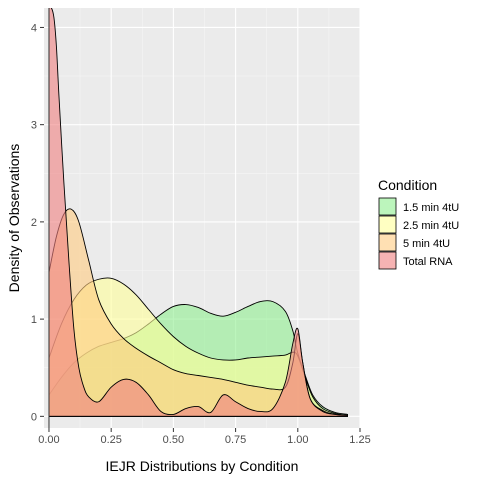 The height and width of the screenshot is (480, 480). Describe the element at coordinates (426, 244) in the screenshot. I see `legend-label: 5 min 4tU` at that location.